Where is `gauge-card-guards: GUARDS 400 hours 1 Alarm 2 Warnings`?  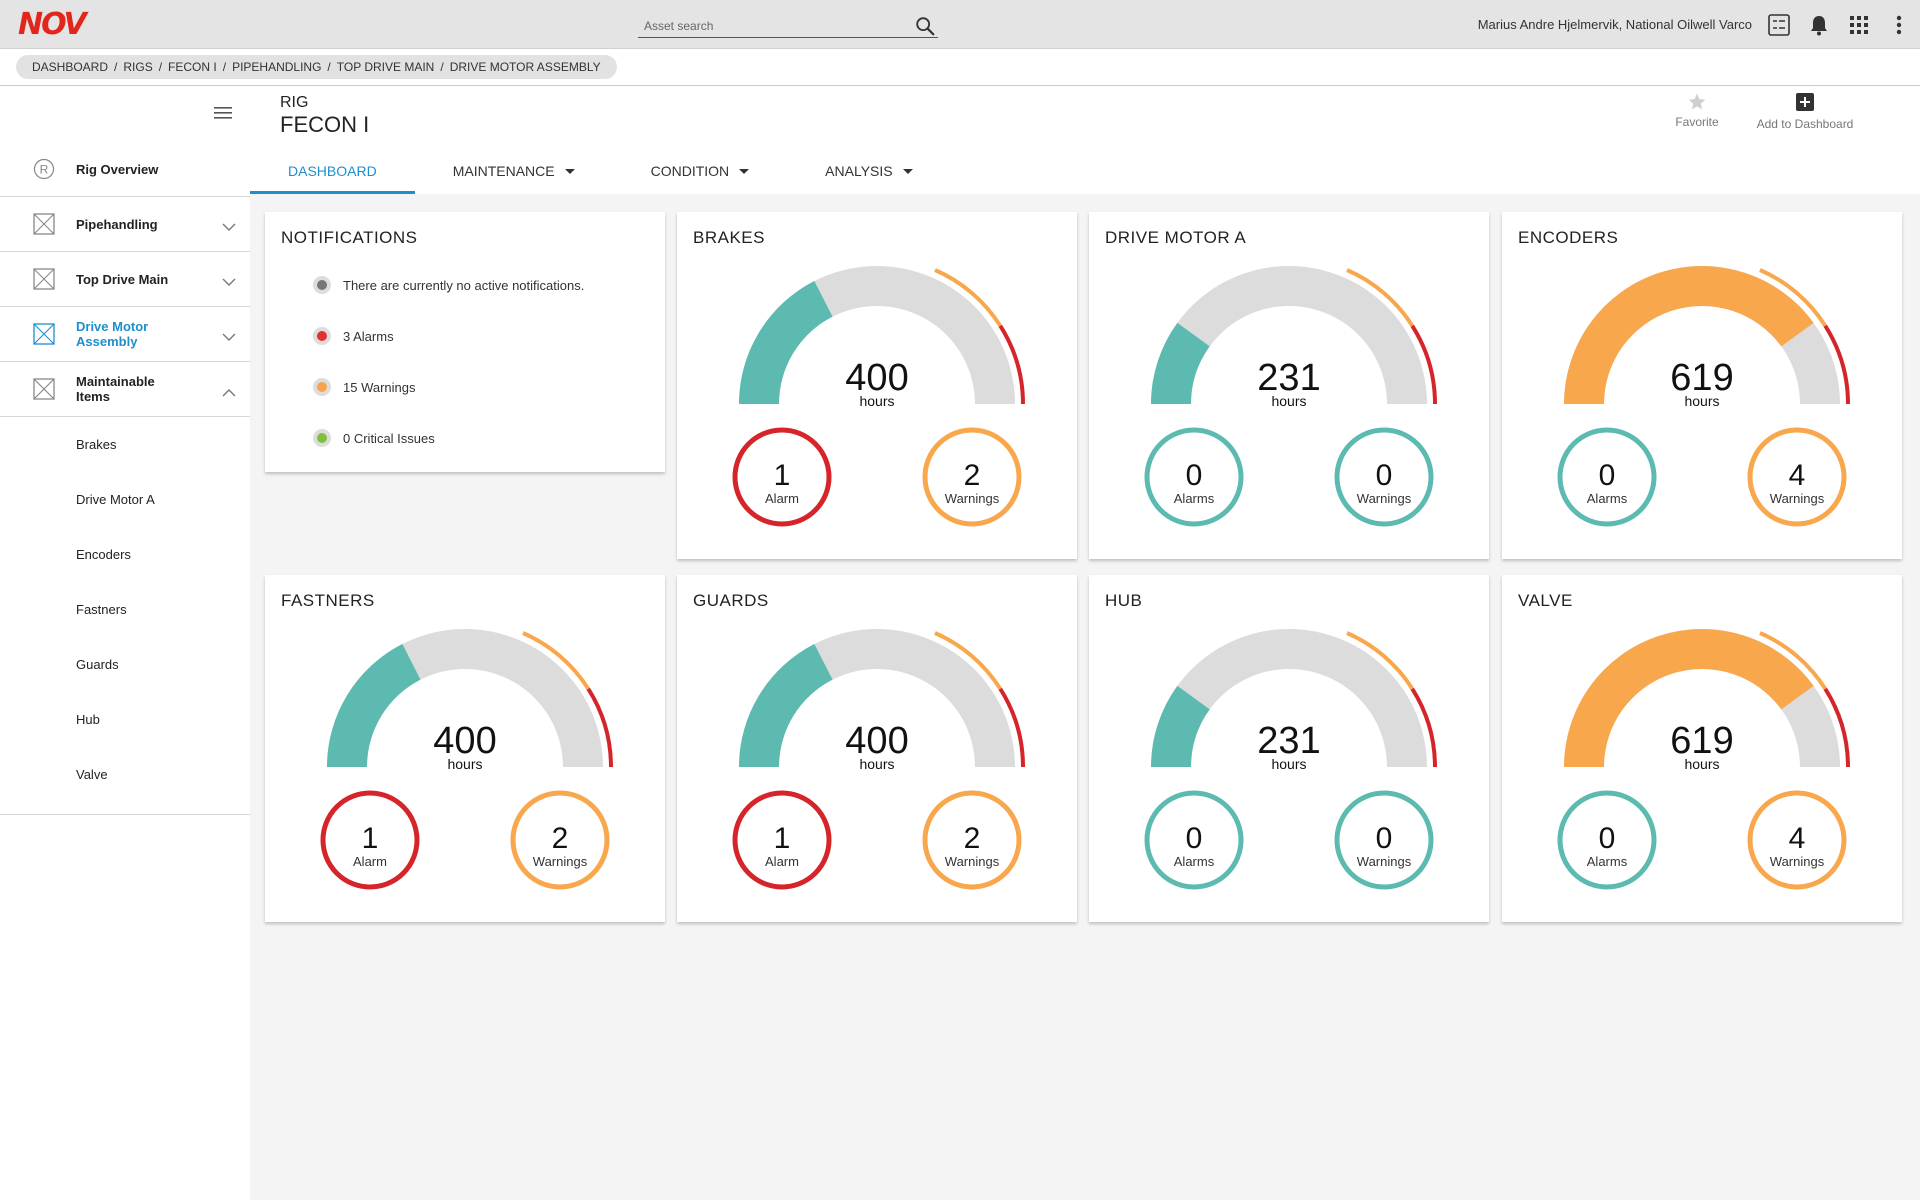 gauge-card-guards: GUARDS 400 hours 1 Alarm 2 Warnings is located at coordinates (877, 748).